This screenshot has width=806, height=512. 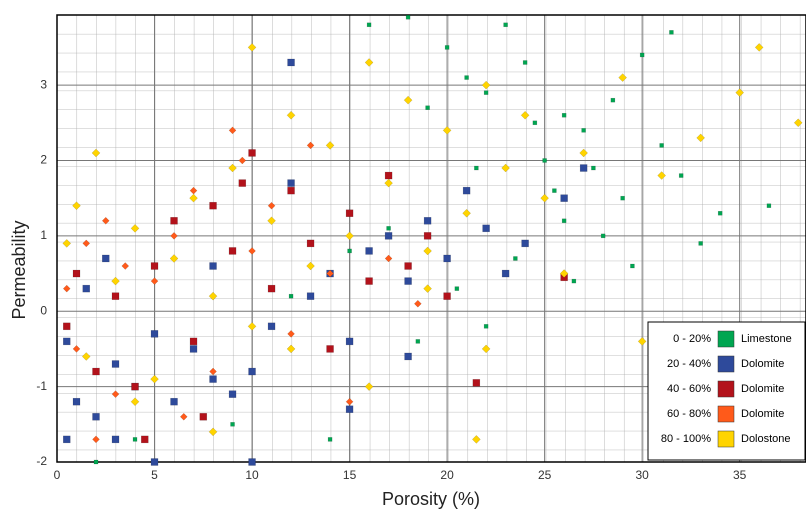 What do you see at coordinates (642, 475) in the screenshot?
I see `x-tick-label: 30` at bounding box center [642, 475].